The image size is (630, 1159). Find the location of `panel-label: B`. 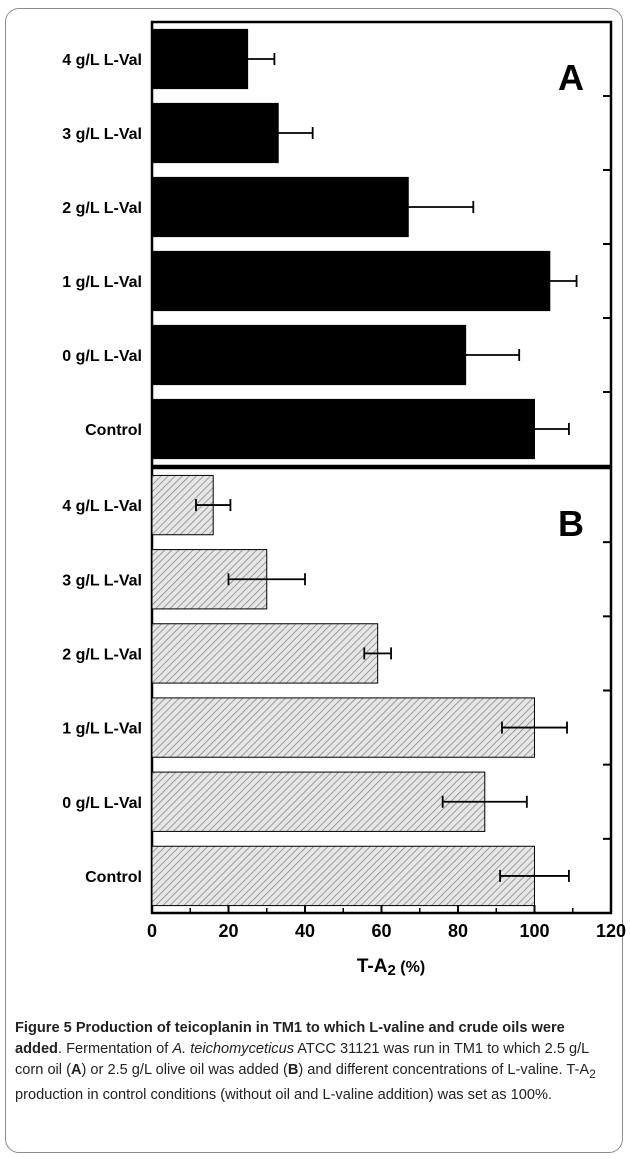

panel-label: B is located at coordinates (571, 523).